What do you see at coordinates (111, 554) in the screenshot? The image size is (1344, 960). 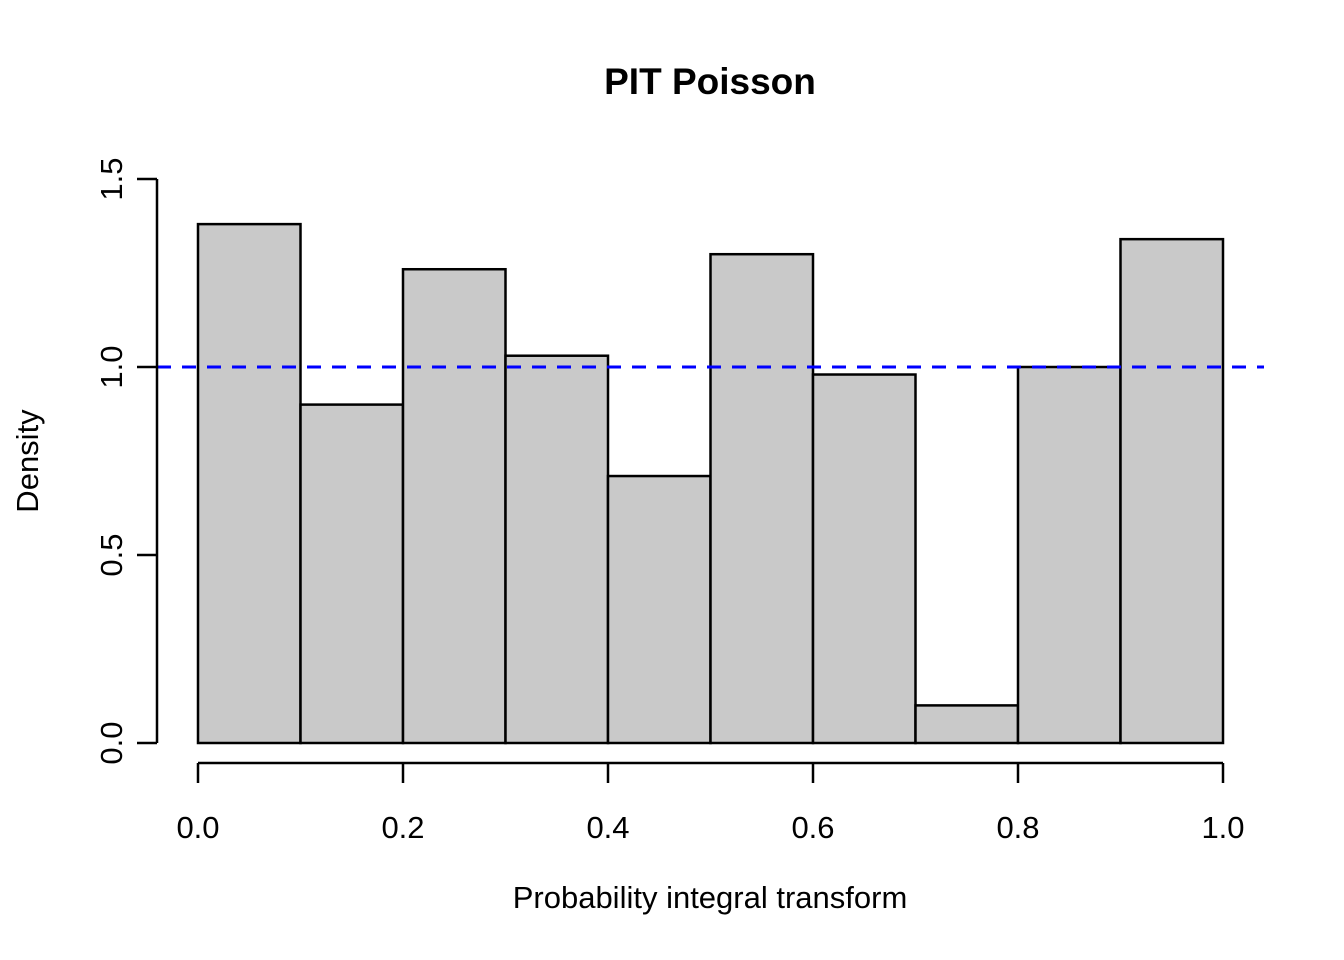 I see `y-tick-label: 0.5` at bounding box center [111, 554].